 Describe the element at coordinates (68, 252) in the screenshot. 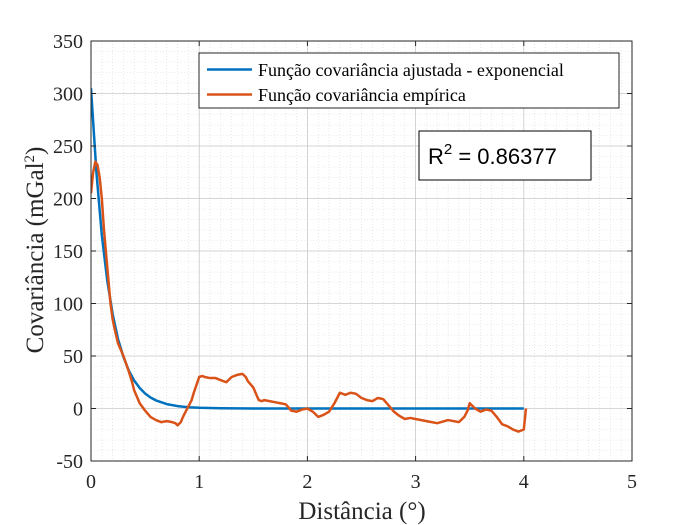

I see `y-tick-label: 150` at that location.